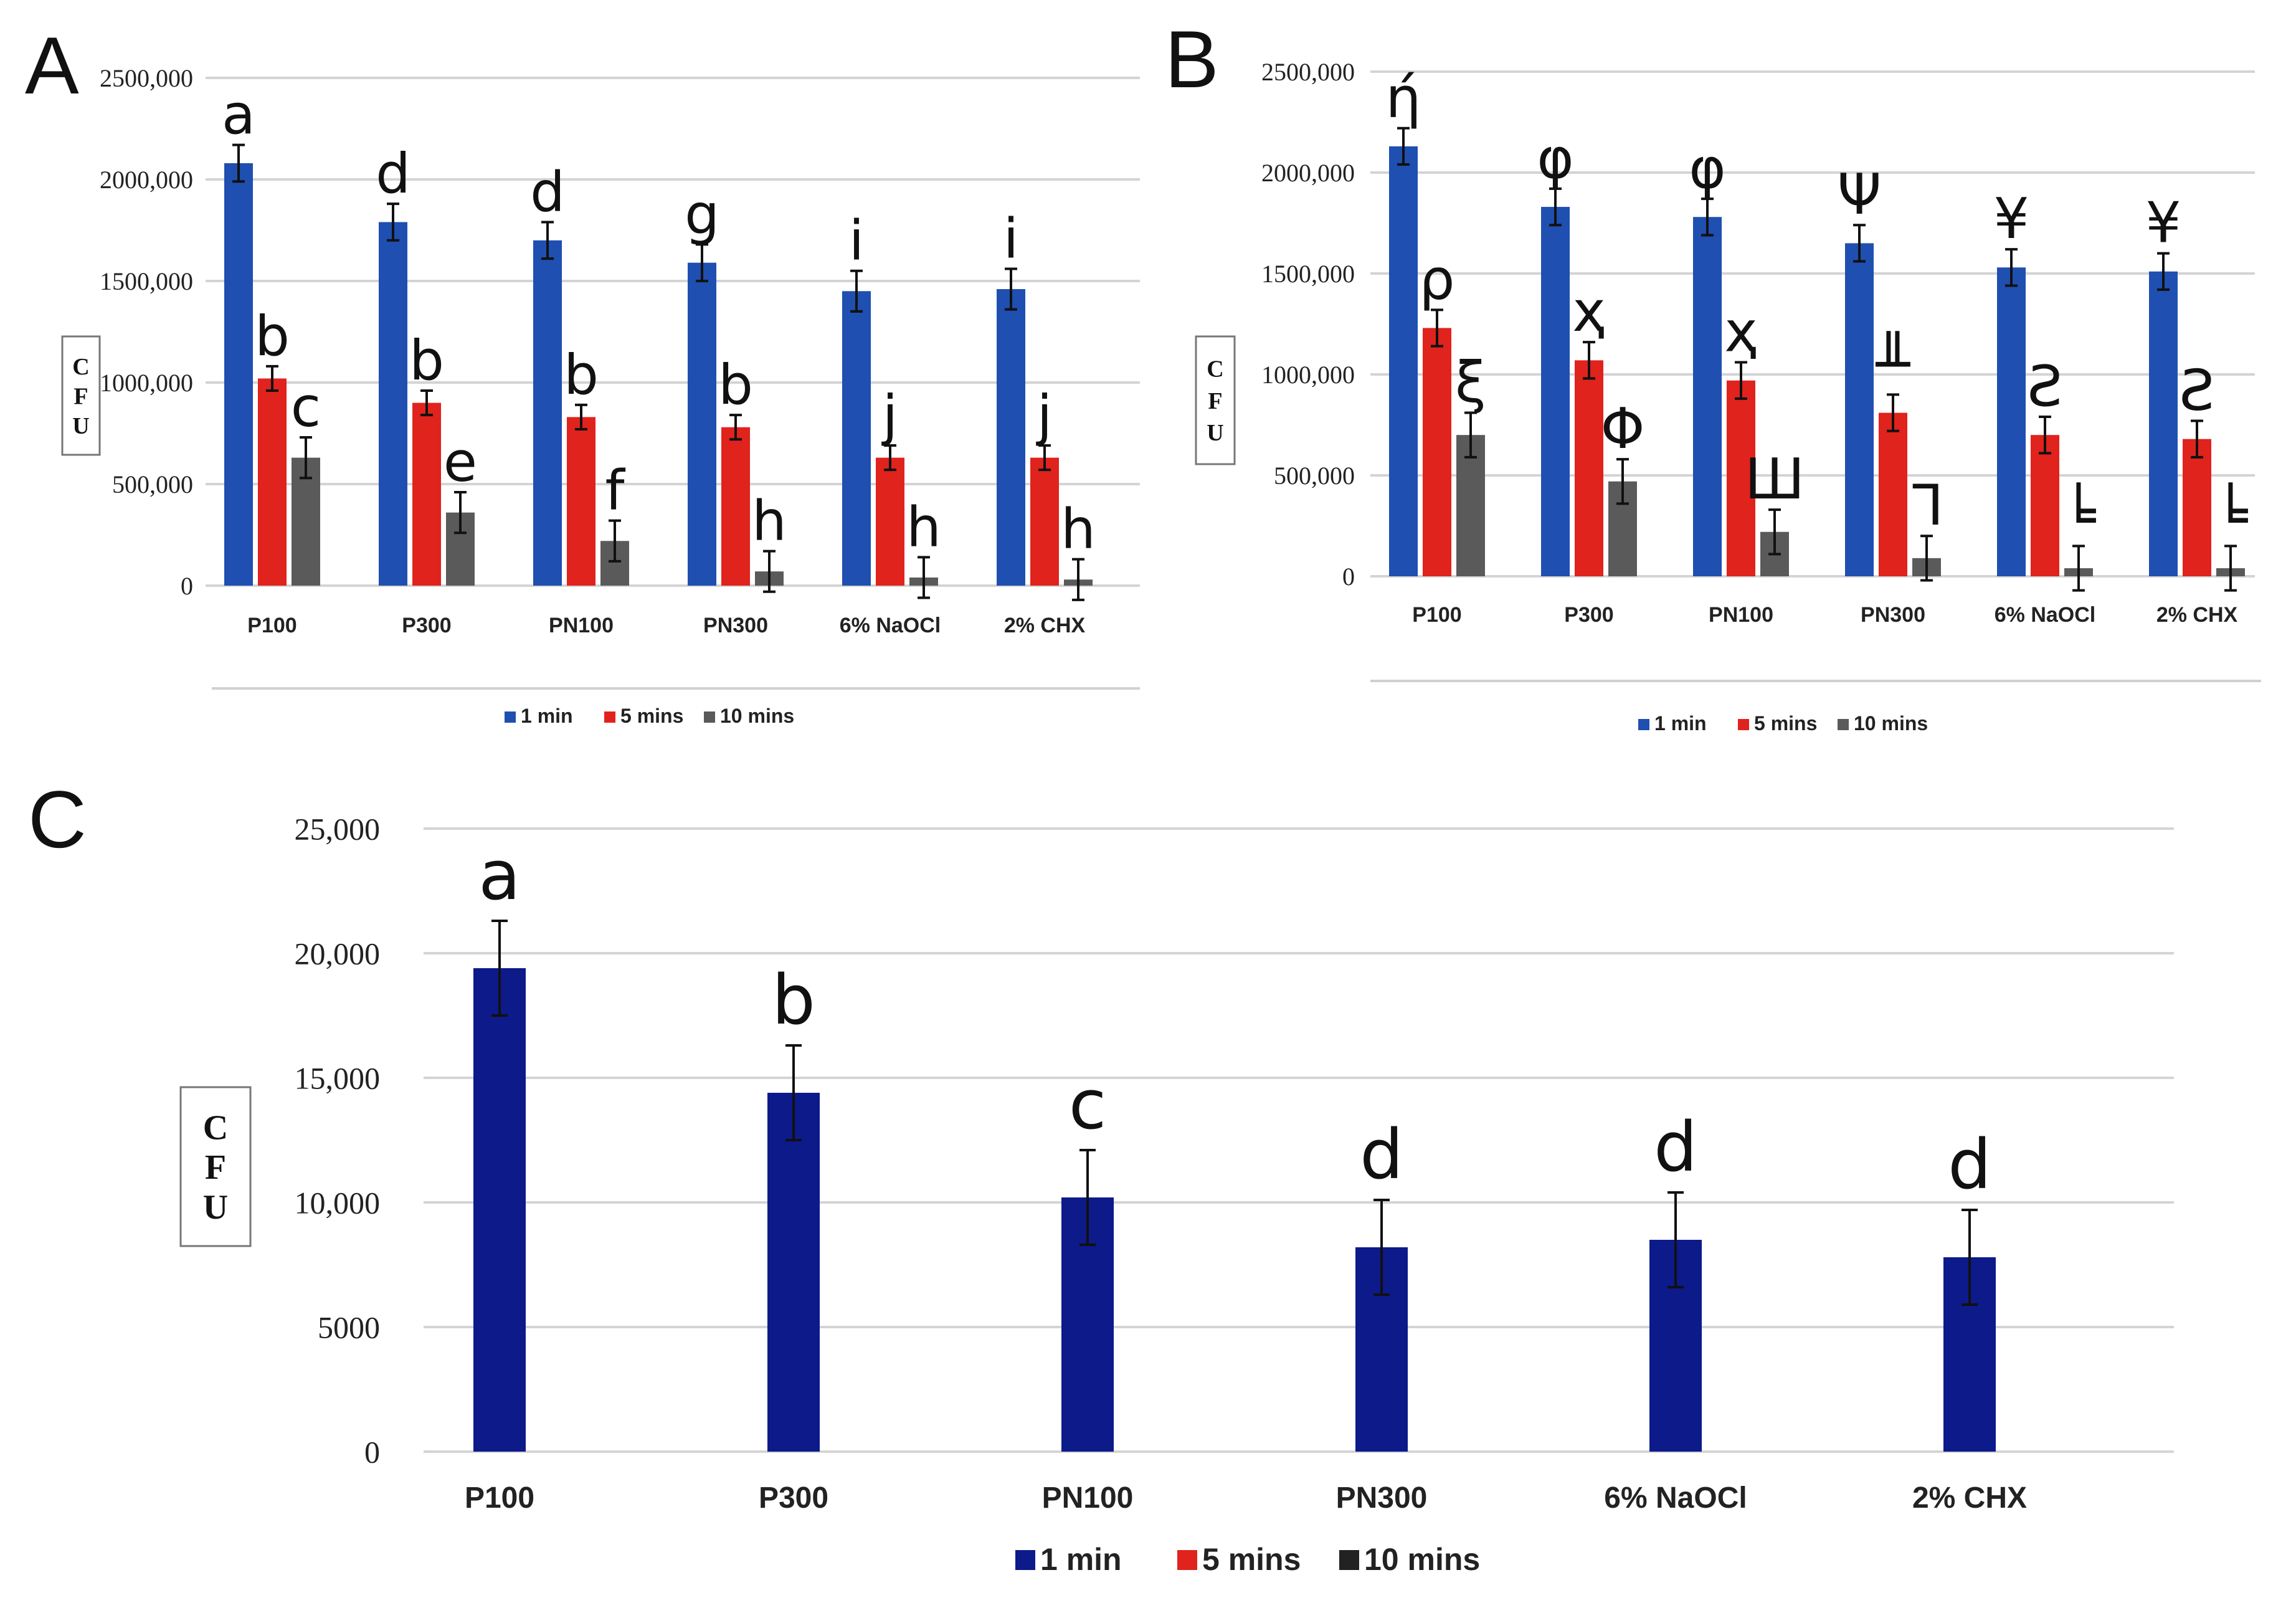  What do you see at coordinates (306, 407) in the screenshot?
I see `significance-letter: c` at bounding box center [306, 407].